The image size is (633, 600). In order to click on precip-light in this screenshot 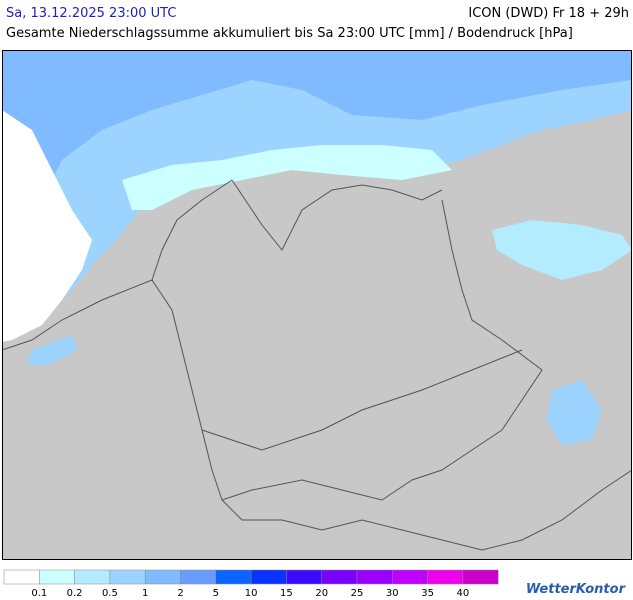, I will do `click(287, 177)`.